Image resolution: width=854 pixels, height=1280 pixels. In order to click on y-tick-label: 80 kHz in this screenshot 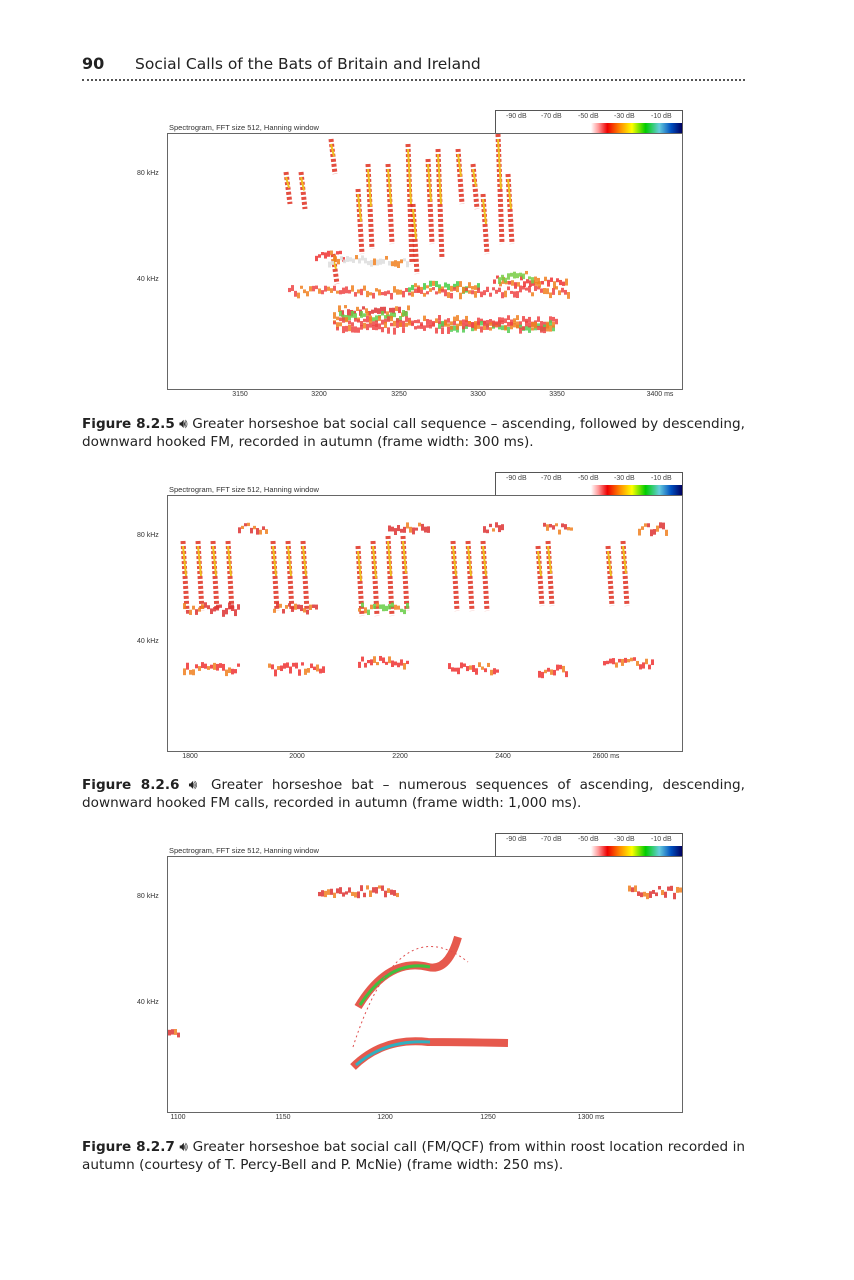, I will do `click(148, 173)`.